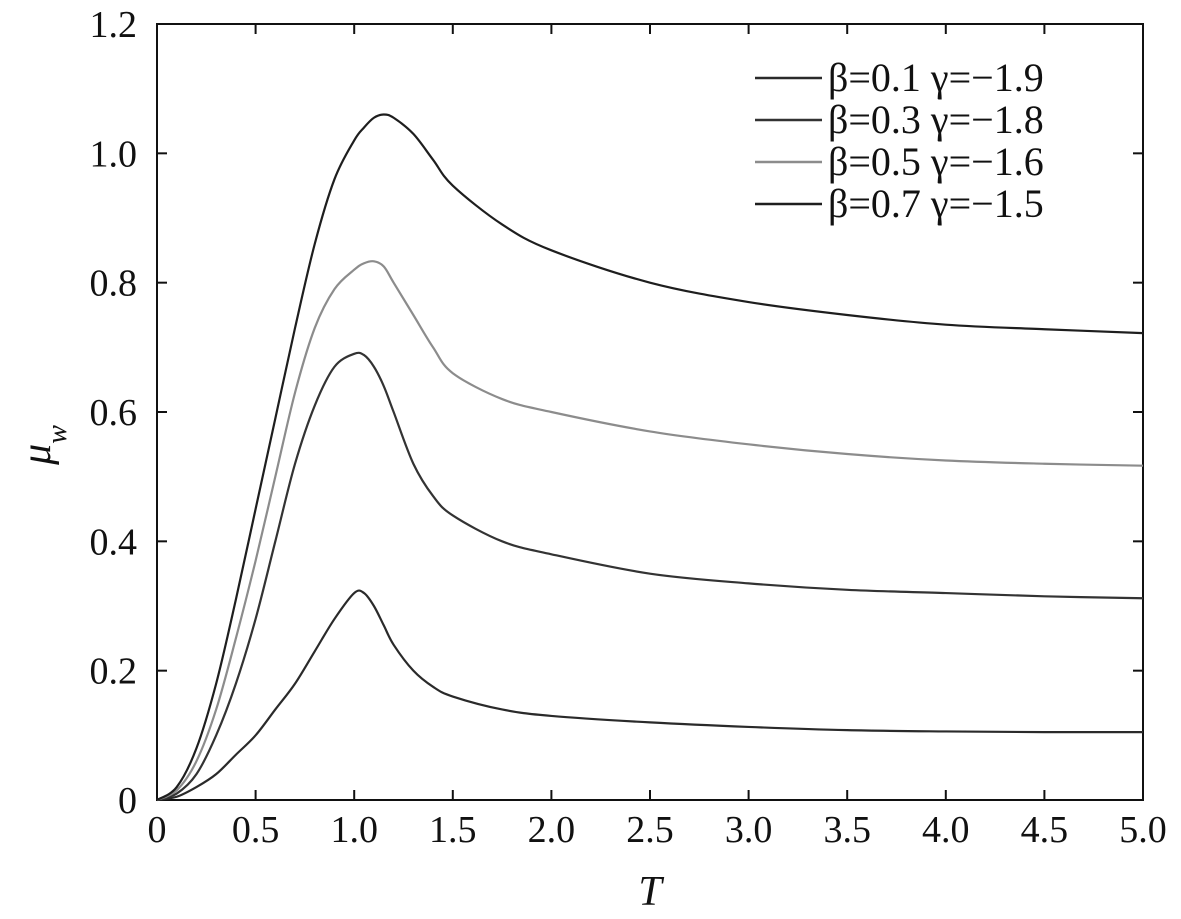 This screenshot has width=1181, height=919. What do you see at coordinates (114, 284) in the screenshot?
I see `y-tick-label: 0.8` at bounding box center [114, 284].